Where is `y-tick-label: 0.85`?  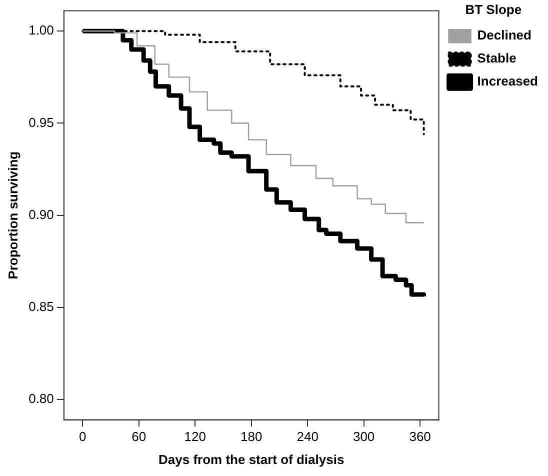
y-tick-label: 0.85 is located at coordinates (41, 306).